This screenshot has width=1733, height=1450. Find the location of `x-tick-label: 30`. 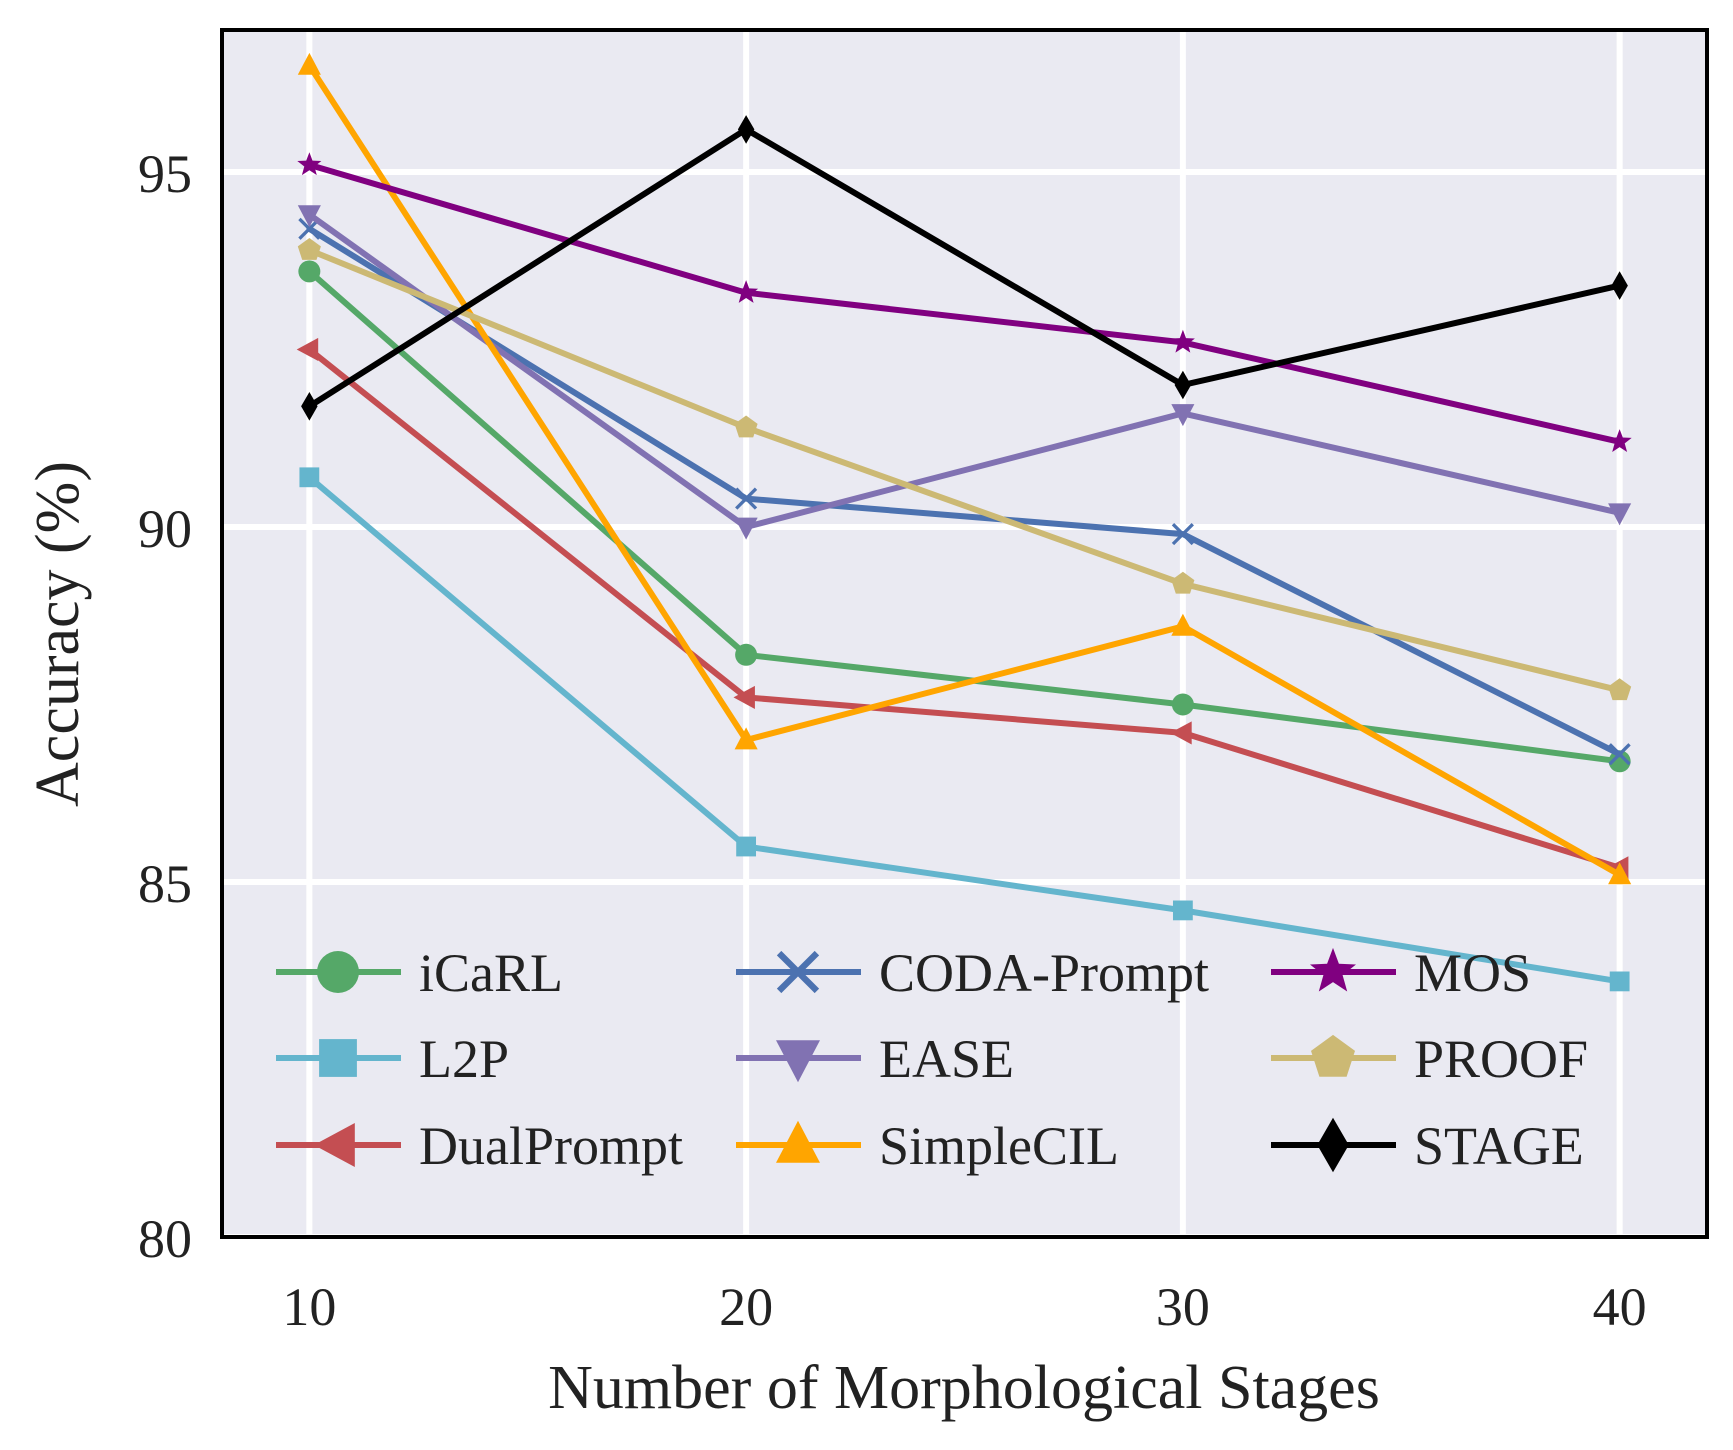

x-tick-label: 30 is located at coordinates (1183, 1307).